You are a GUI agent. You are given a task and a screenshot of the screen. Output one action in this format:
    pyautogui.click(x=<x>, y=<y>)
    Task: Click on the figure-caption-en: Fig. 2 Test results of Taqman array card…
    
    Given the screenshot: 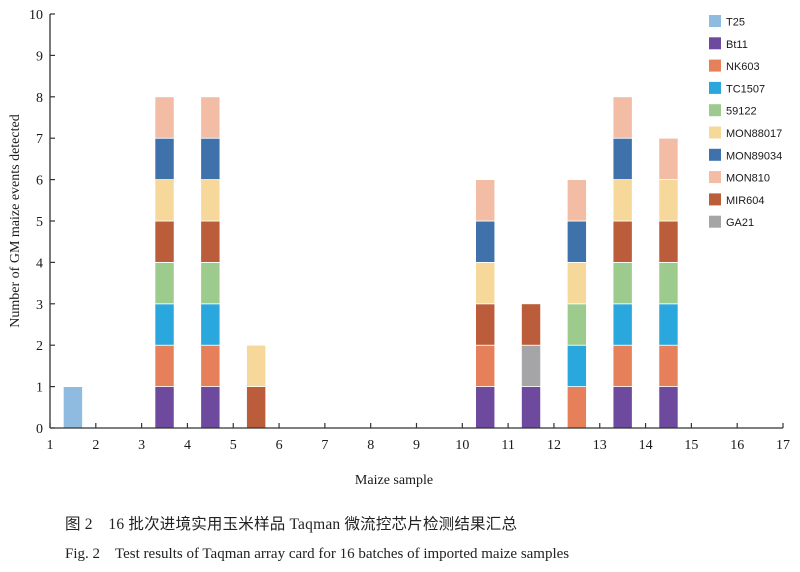 What is the action you would take?
    pyautogui.click(x=317, y=554)
    